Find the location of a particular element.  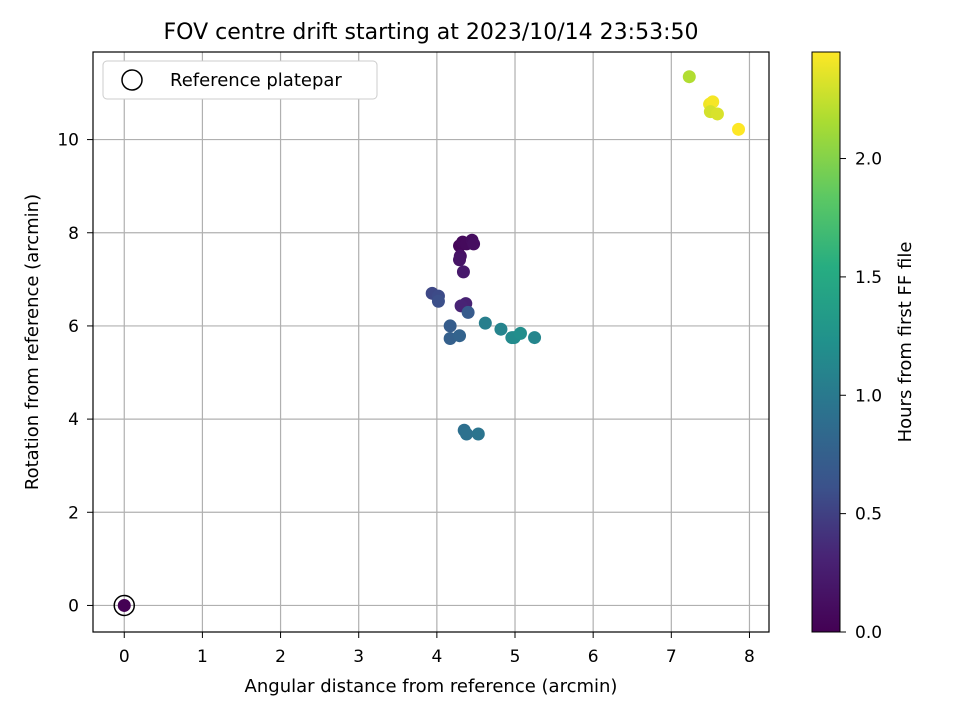

y-axis-label: Rotation from reference (arcmin) is located at coordinates (32, 342).